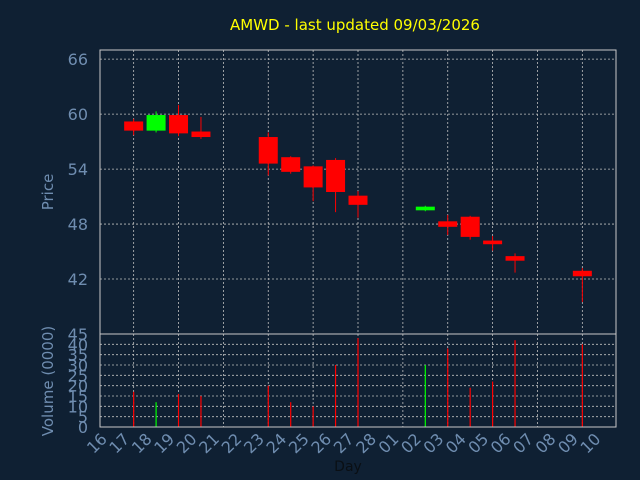 The width and height of the screenshot is (640, 480). Describe the element at coordinates (78, 334) in the screenshot. I see `volume-tick-label: 45` at that location.